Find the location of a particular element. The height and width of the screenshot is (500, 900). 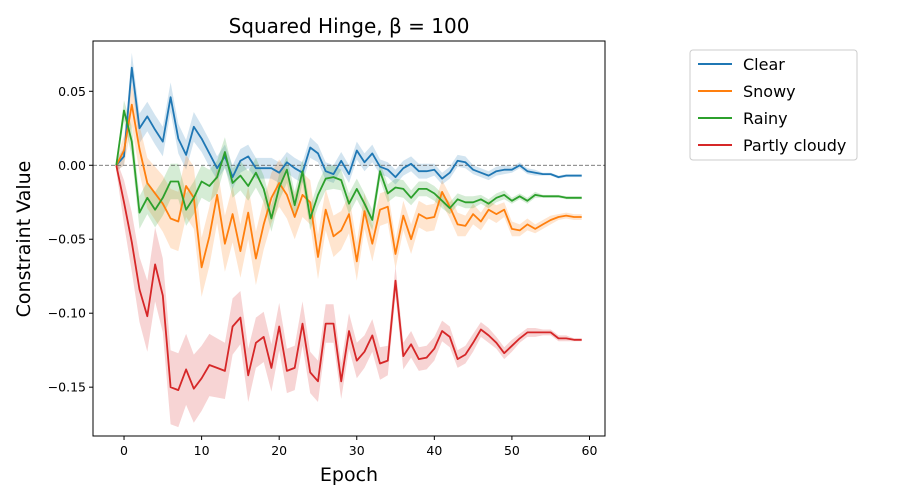

x-tick-label: 20 is located at coordinates (279, 450).